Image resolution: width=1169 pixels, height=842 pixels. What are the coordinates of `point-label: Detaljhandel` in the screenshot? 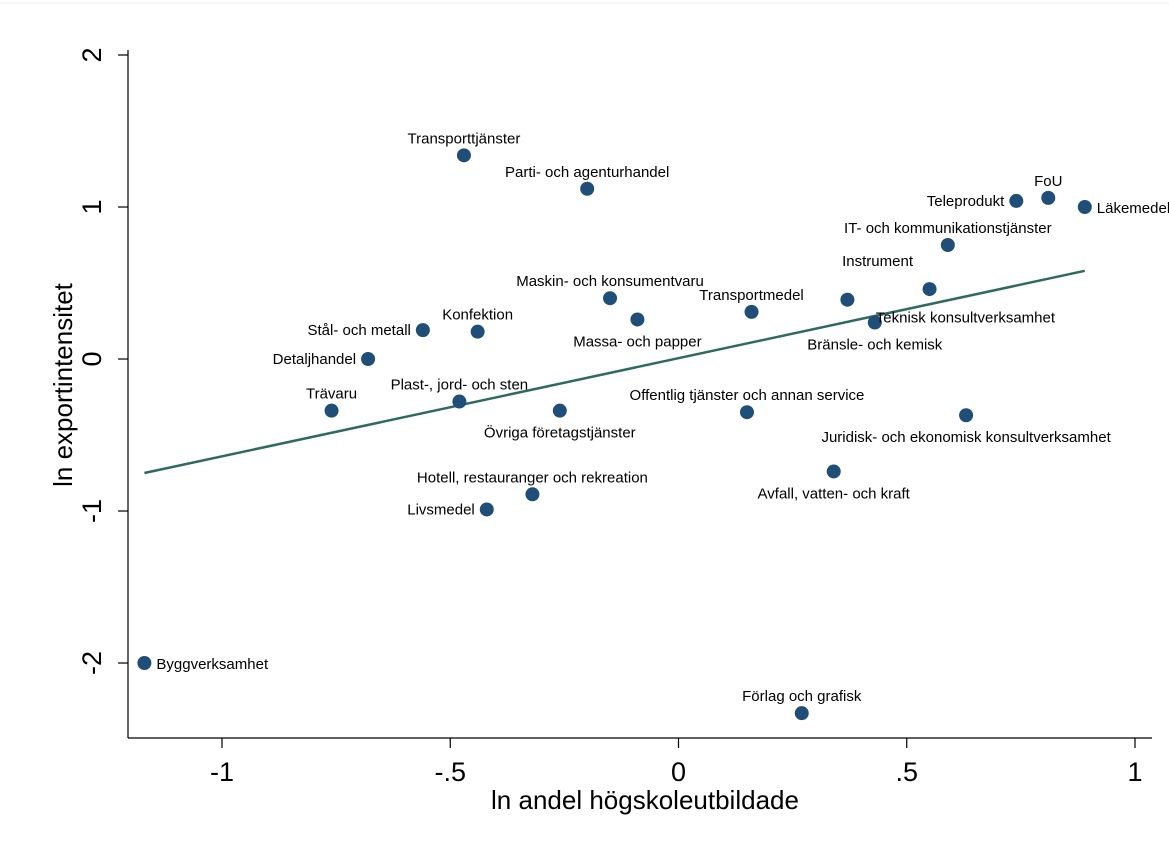 It's located at (314, 359).